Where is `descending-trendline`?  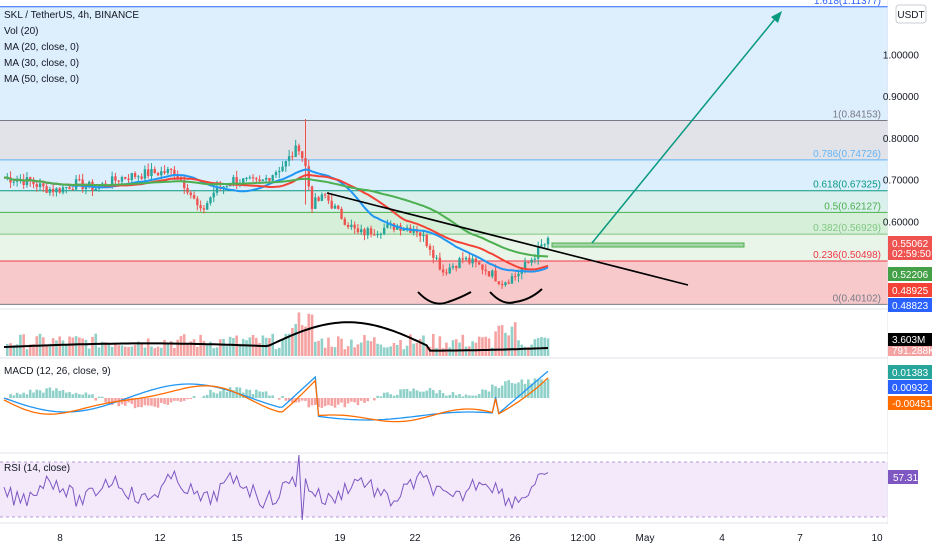
descending-trendline is located at coordinates (507, 239).